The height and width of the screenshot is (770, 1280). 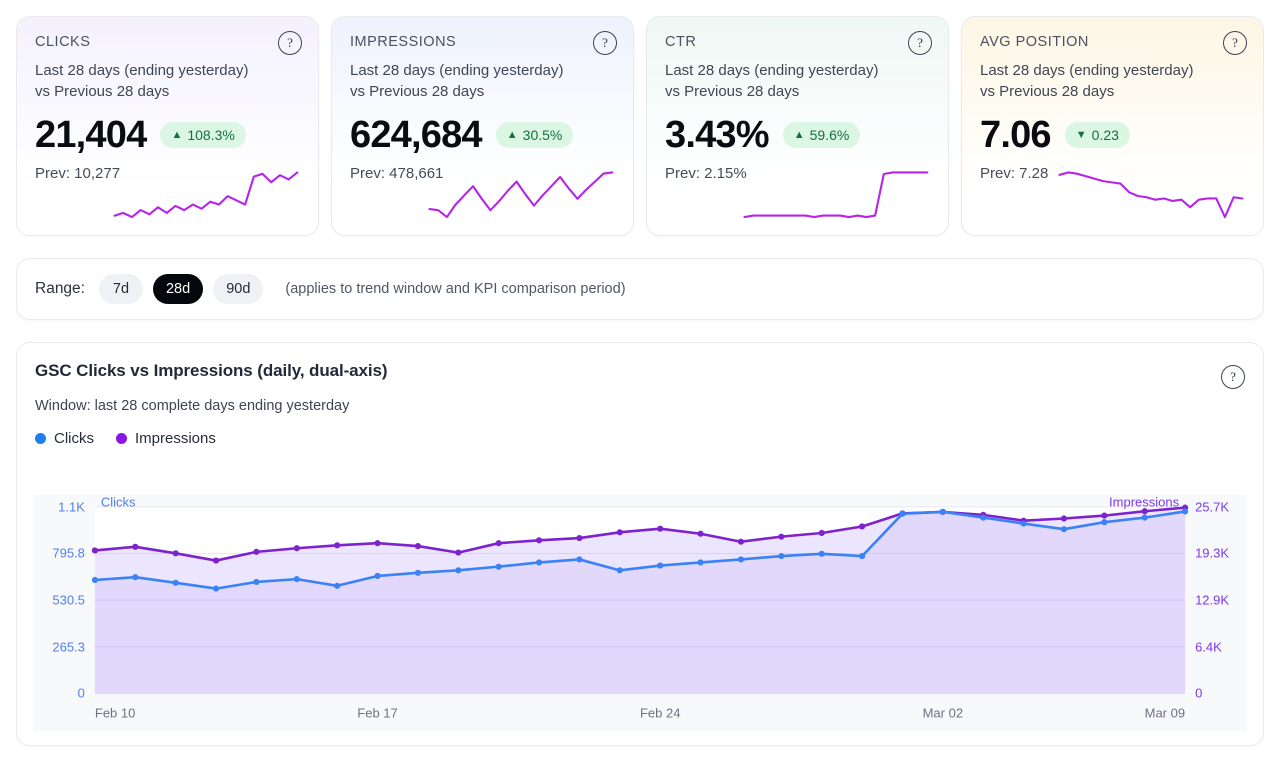 I want to click on kpi-value: 3.43%, so click(x=717, y=135).